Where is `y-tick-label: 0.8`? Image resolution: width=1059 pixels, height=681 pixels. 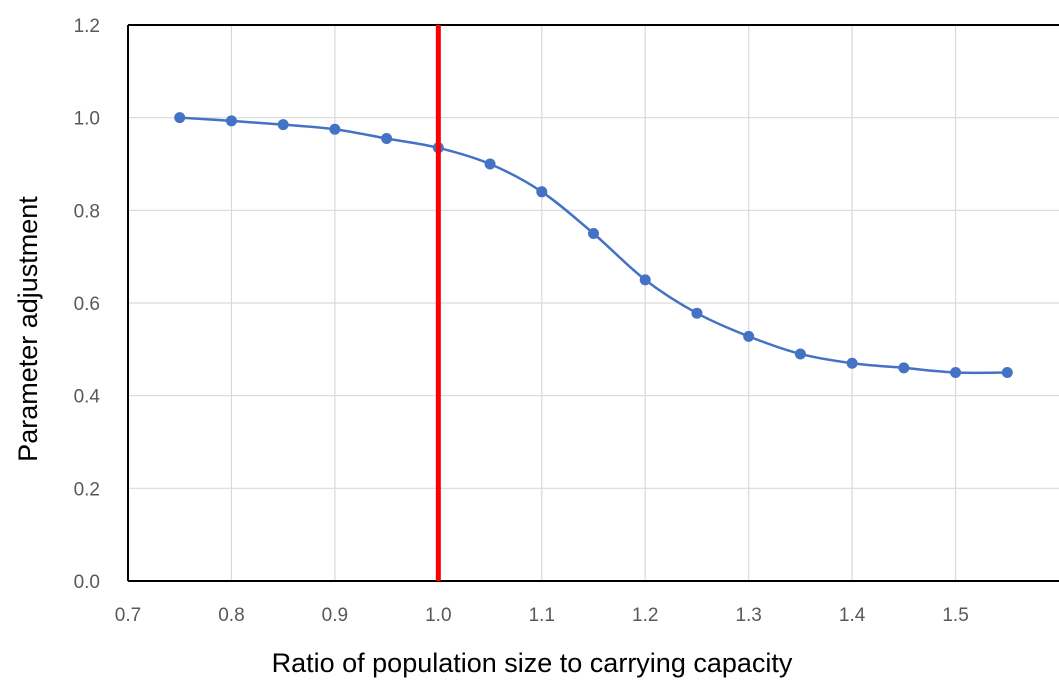 y-tick-label: 0.8 is located at coordinates (87, 211).